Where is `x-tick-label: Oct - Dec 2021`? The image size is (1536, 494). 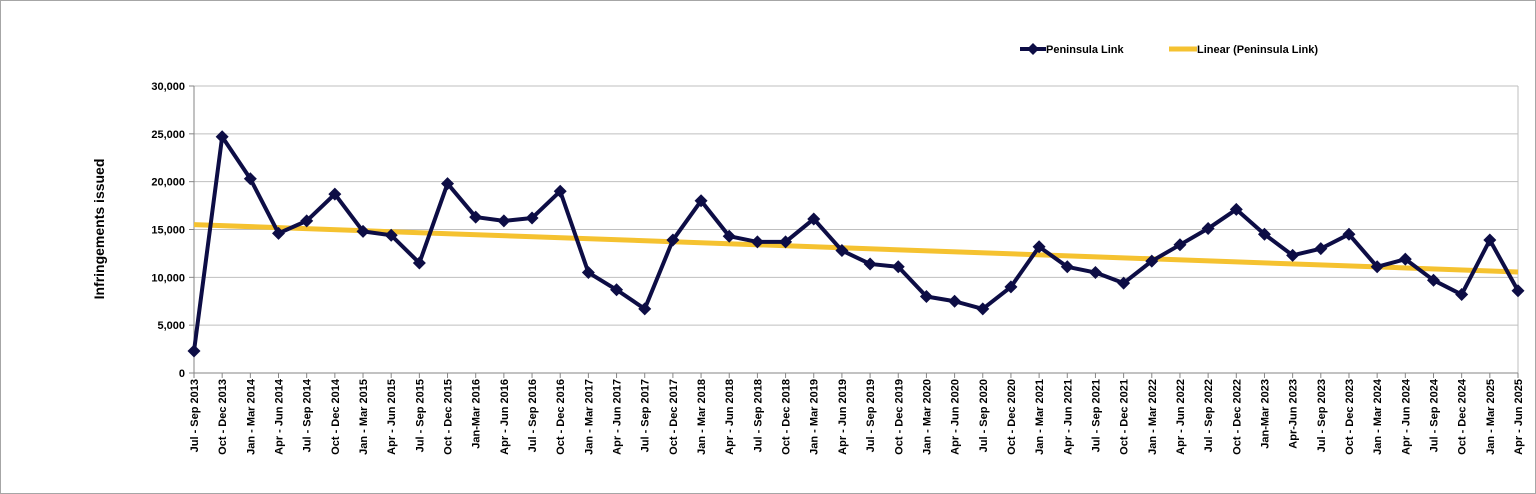
x-tick-label: Oct - Dec 2021 is located at coordinates (1125, 417).